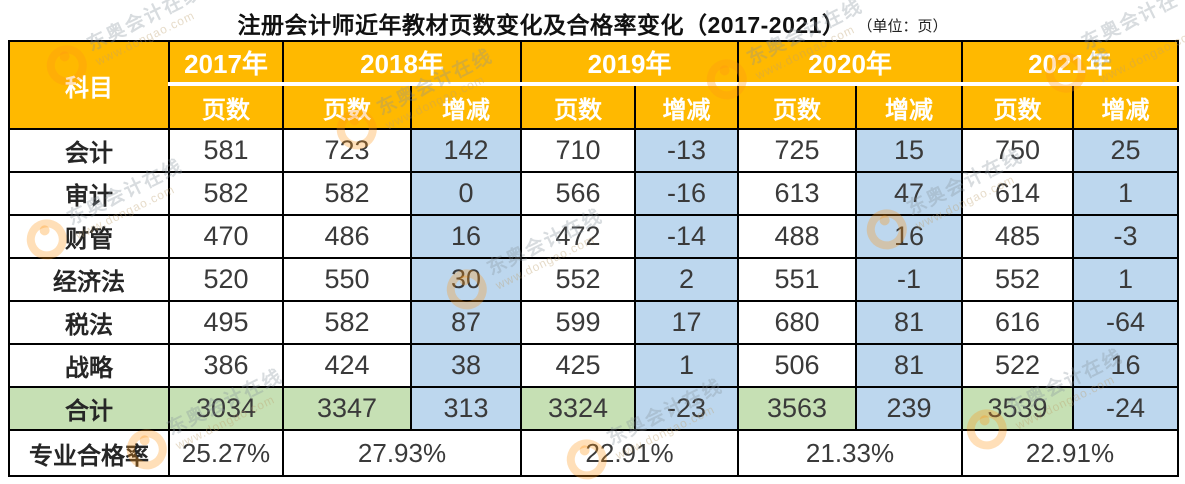  Describe the element at coordinates (226, 236) in the screenshot. I see `pages-cell: 470` at that location.